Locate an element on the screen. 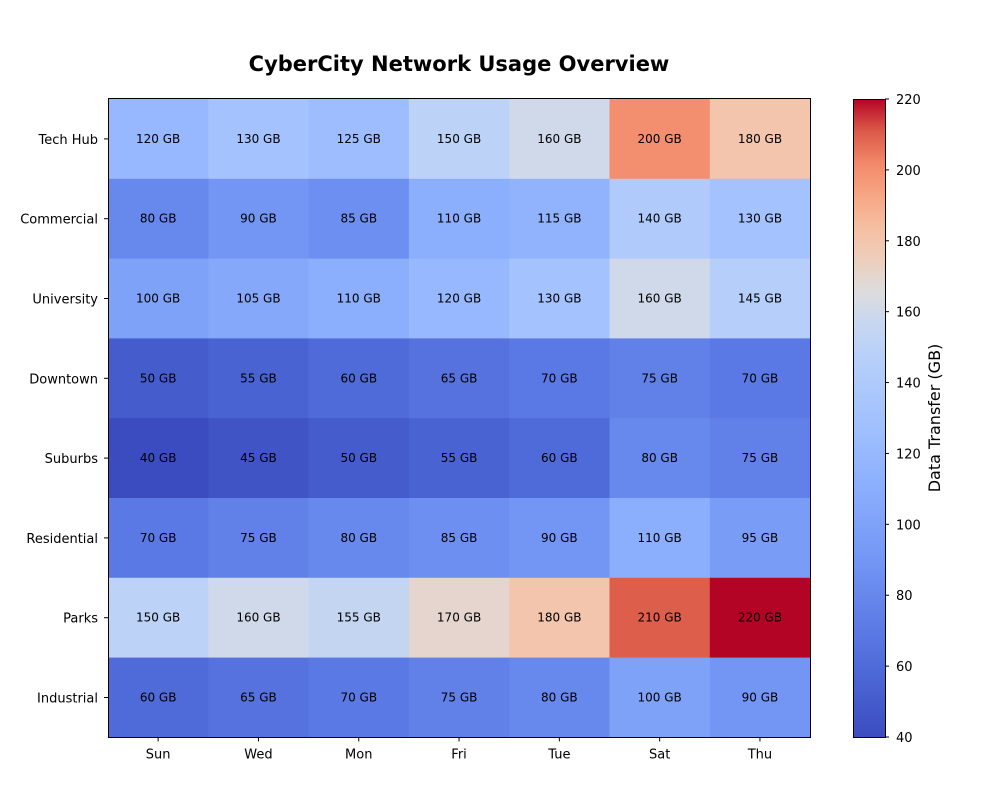 Image resolution: width=1000 pixels, height=800 pixels. colorbar is located at coordinates (869, 418).